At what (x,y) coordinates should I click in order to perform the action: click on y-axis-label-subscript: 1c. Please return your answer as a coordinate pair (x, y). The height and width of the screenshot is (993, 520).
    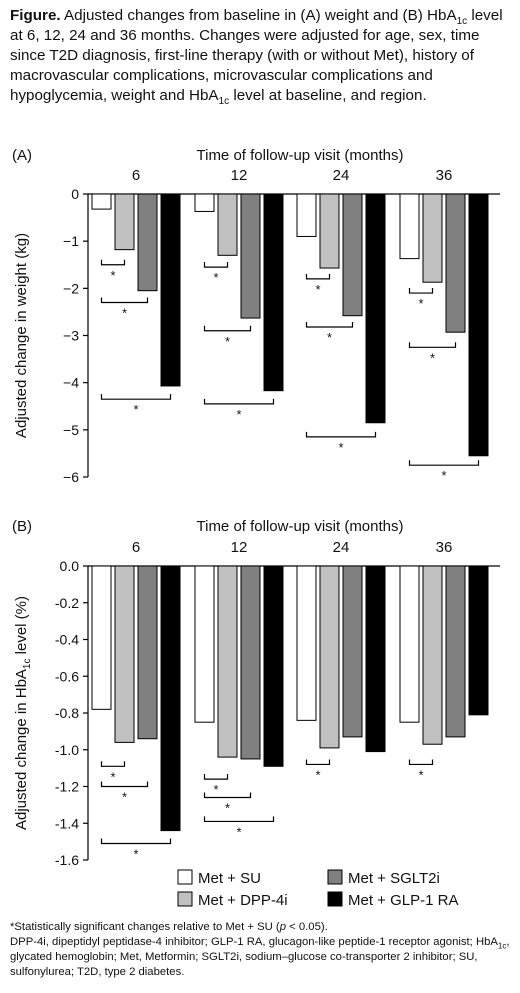
    Looking at the image, I should click on (27, 664).